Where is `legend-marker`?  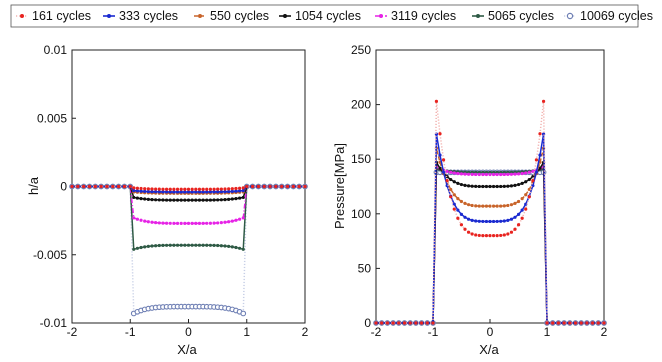
legend-marker is located at coordinates (22, 16).